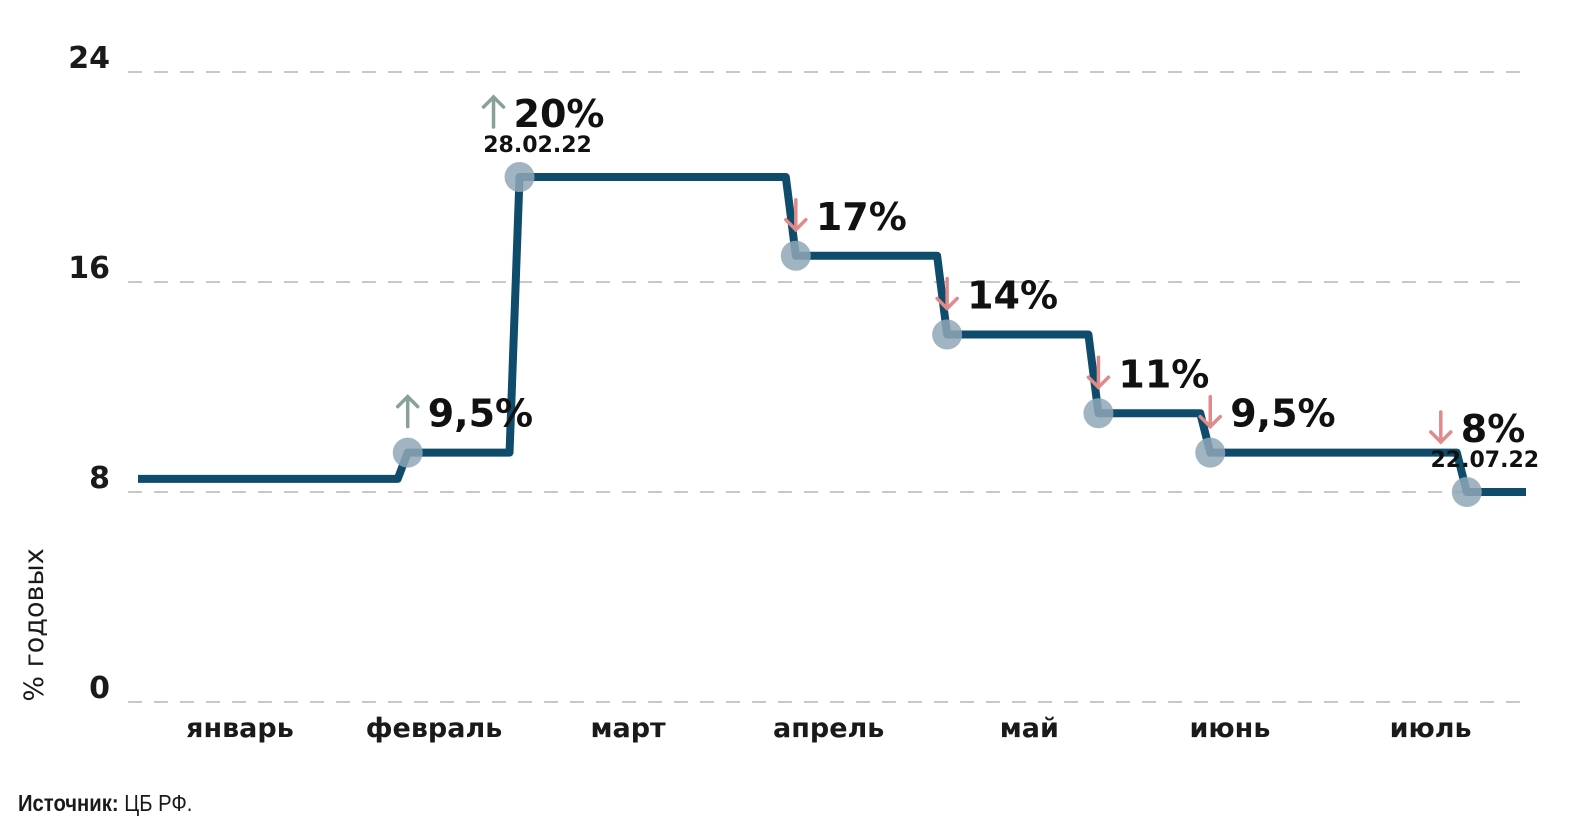  What do you see at coordinates (1493, 429) in the screenshot?
I see `rate-label: 8%` at bounding box center [1493, 429].